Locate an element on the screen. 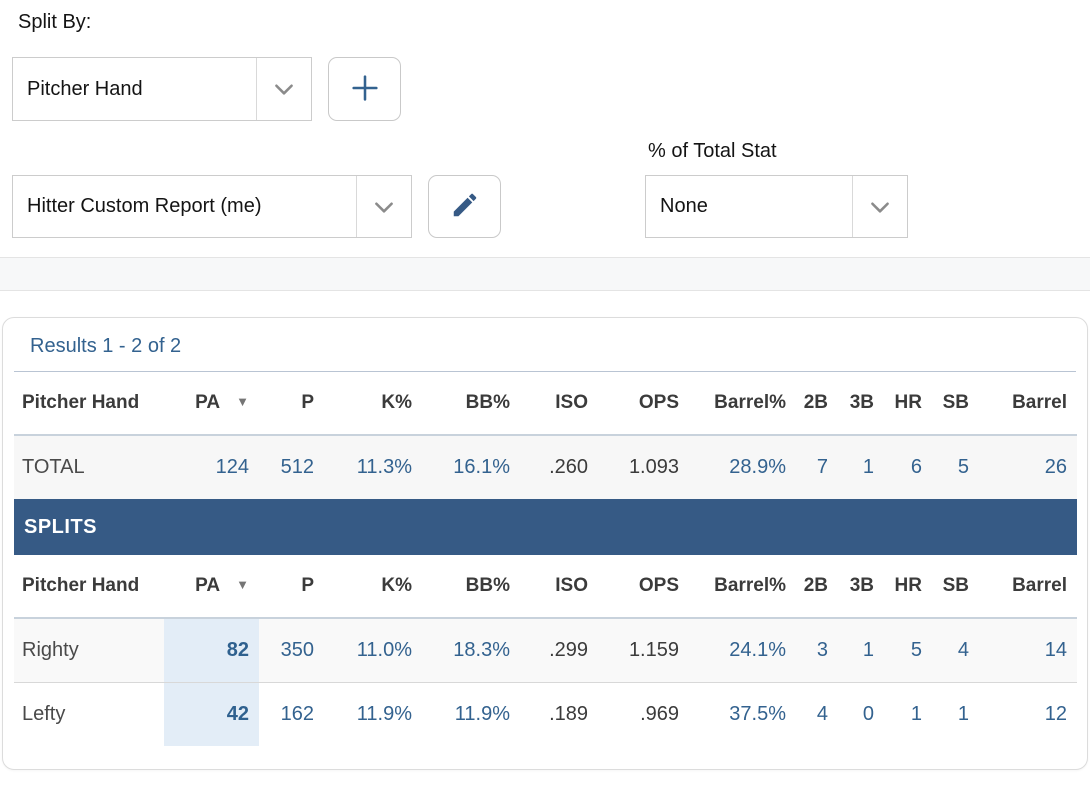  pct-total-stat-select: None is located at coordinates (776, 206).